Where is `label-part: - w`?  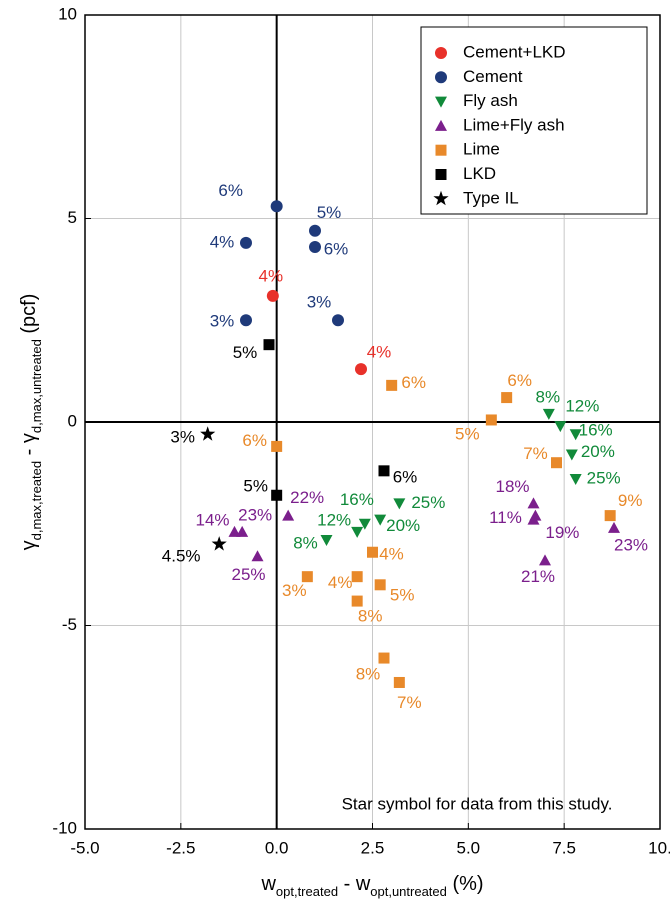 label-part: - w is located at coordinates (354, 884).